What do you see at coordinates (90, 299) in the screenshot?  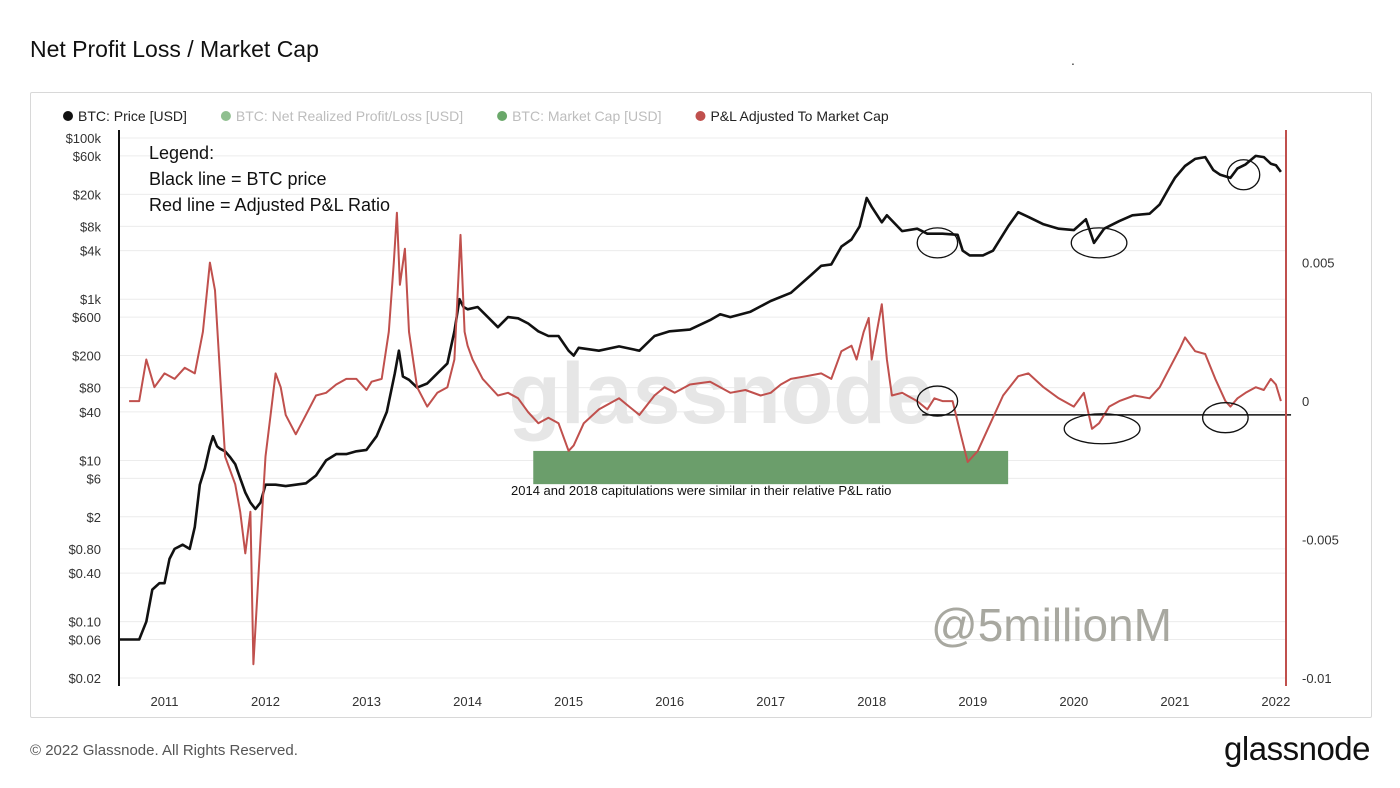 I see `y-left-tick-label: $1k` at bounding box center [90, 299].